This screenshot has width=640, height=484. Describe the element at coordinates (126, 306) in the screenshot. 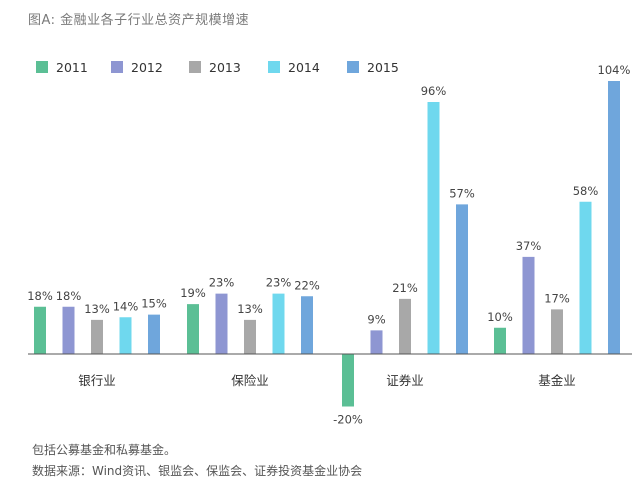

I see `value-label-银行业-2014: 14%` at that location.